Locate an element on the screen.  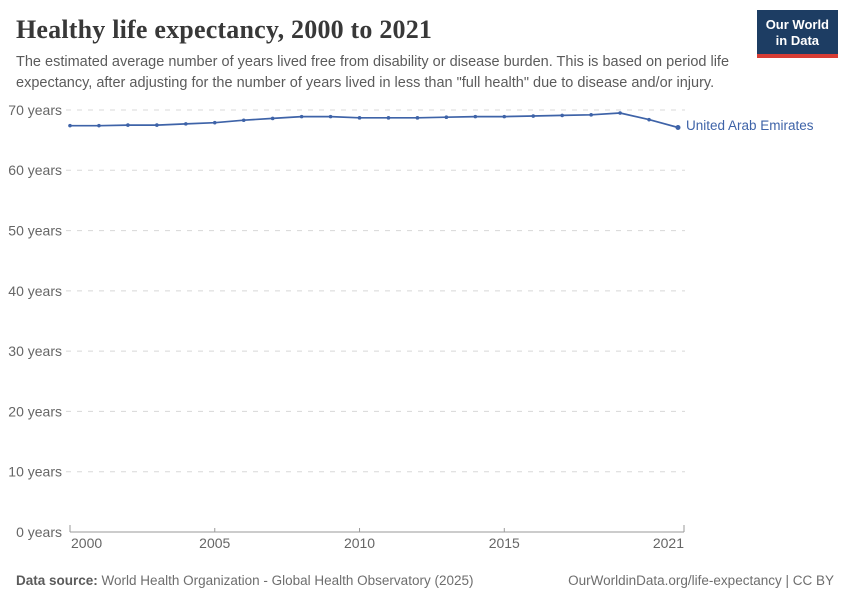
y-tick-label-20: 20 years is located at coordinates (35, 411).